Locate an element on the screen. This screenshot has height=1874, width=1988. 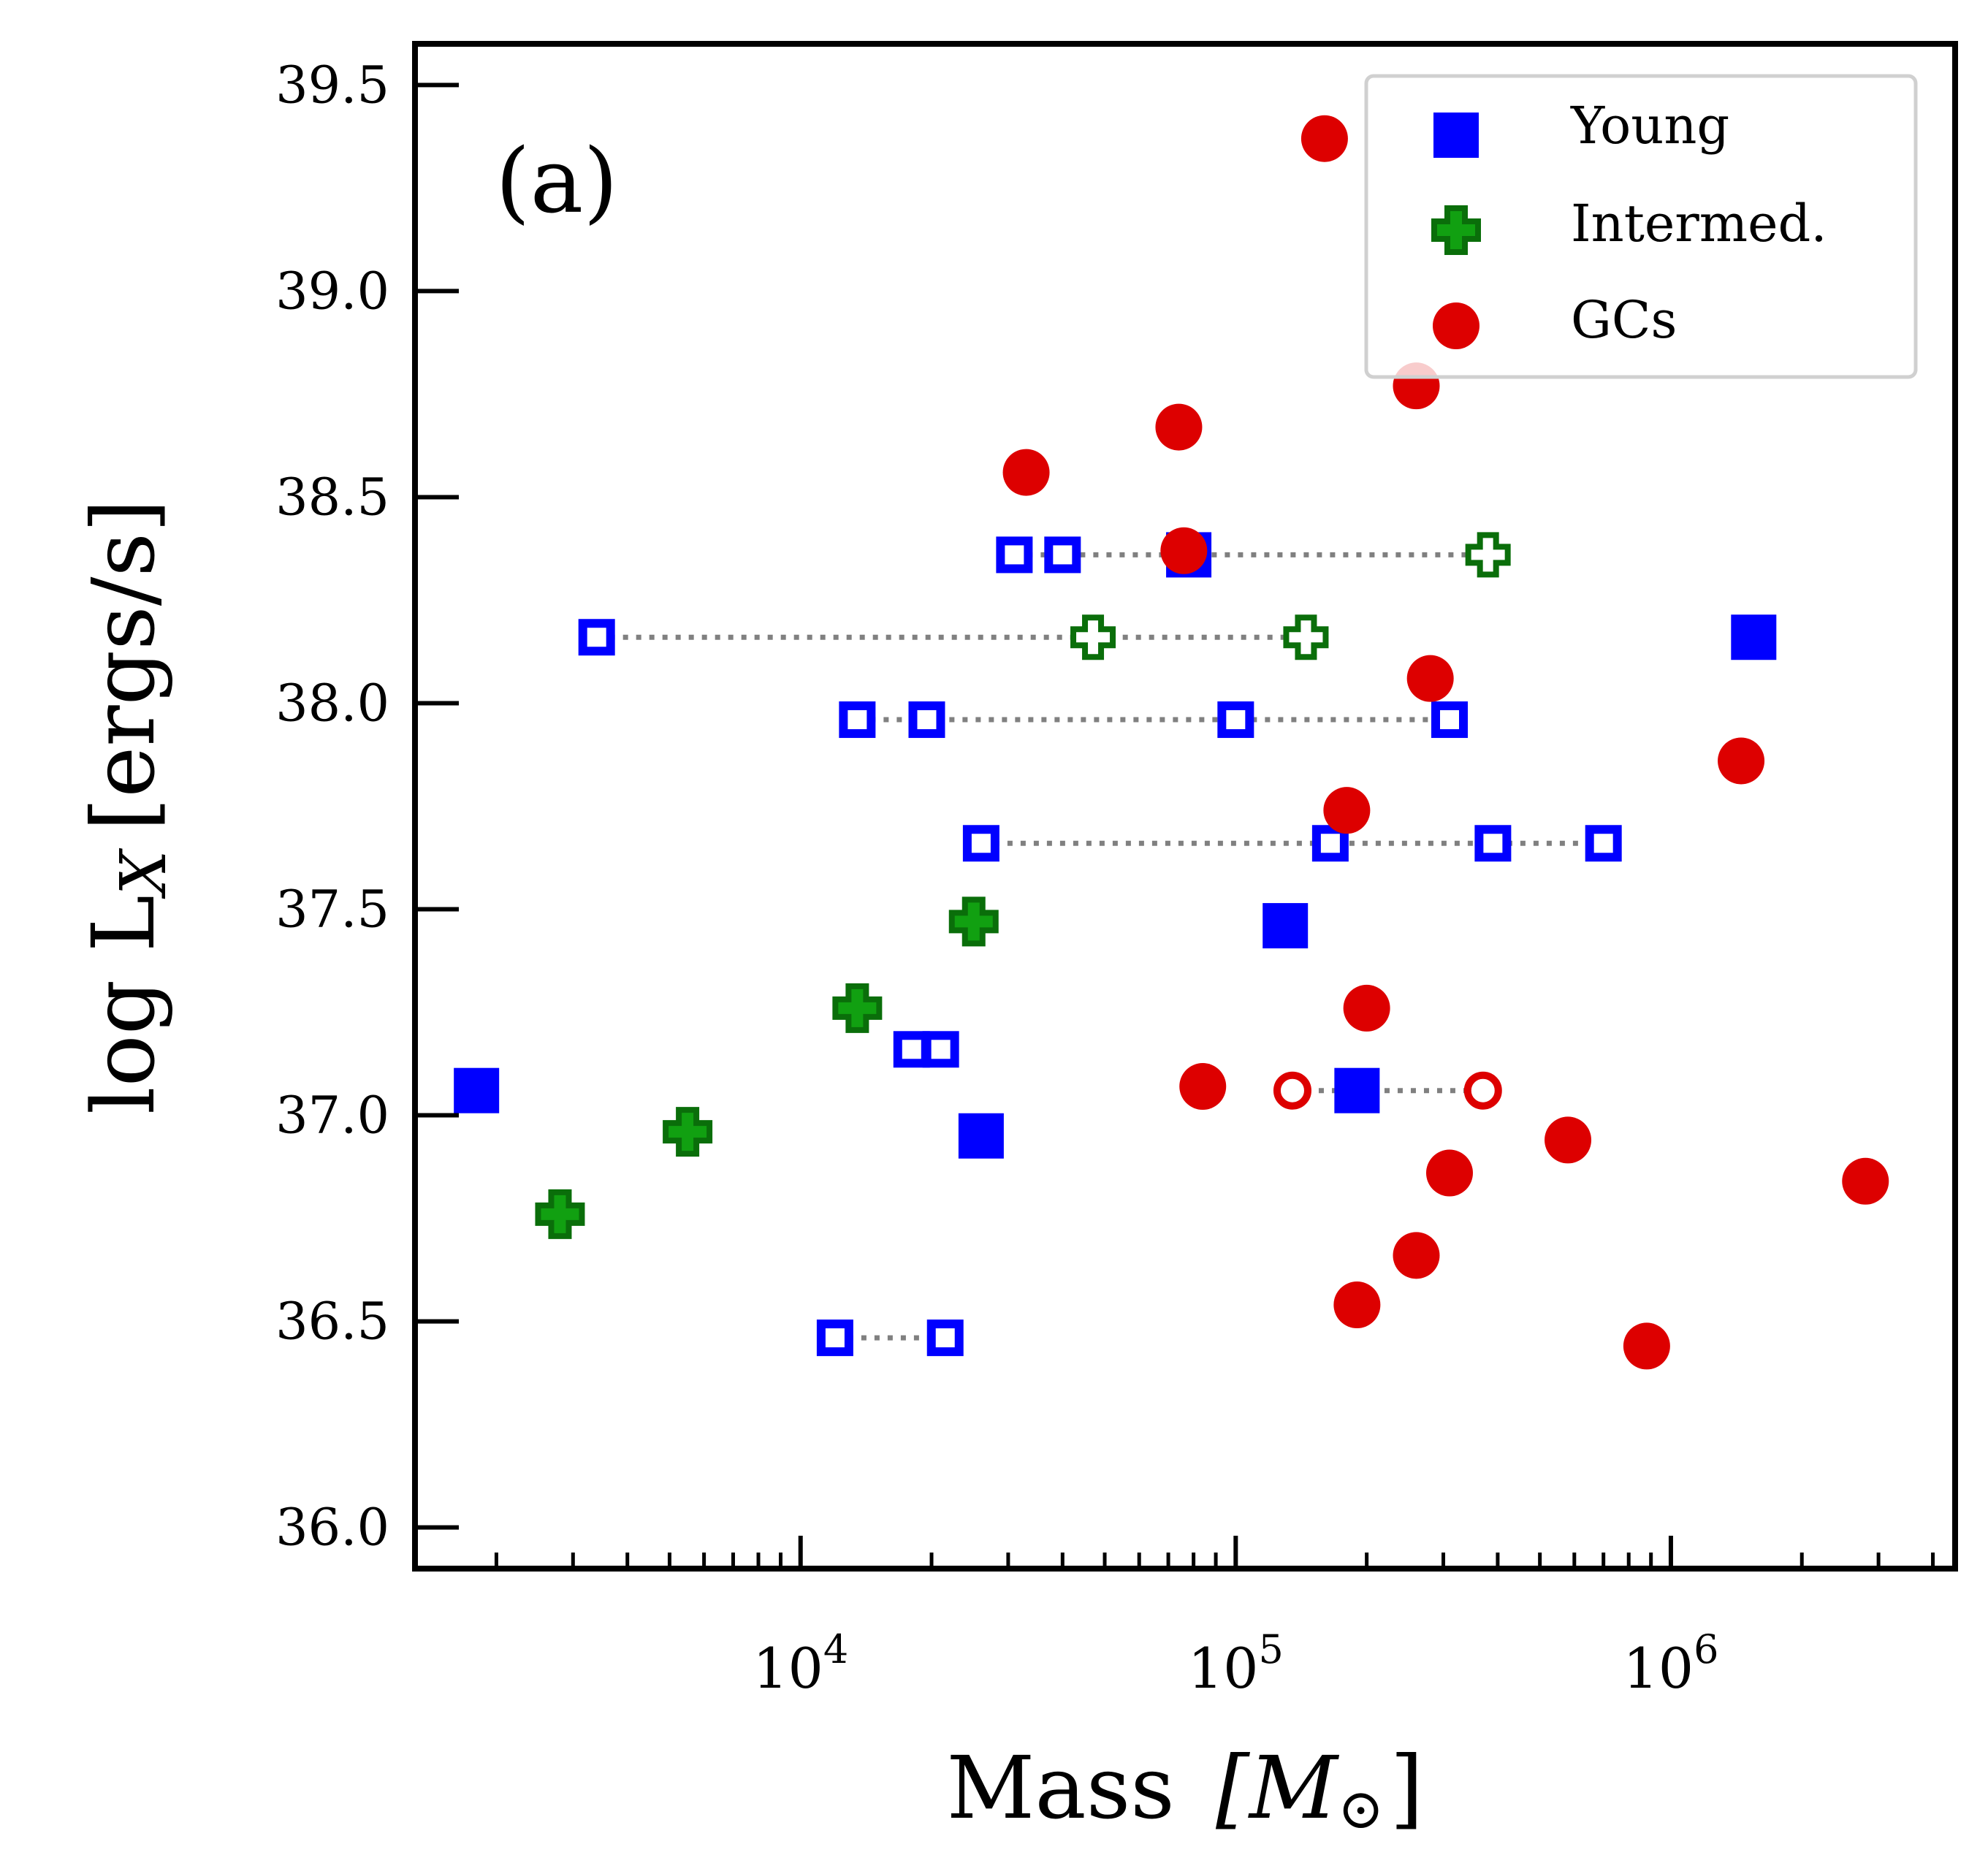
x-tick-label: 10⁴ is located at coordinates (800, 1664).